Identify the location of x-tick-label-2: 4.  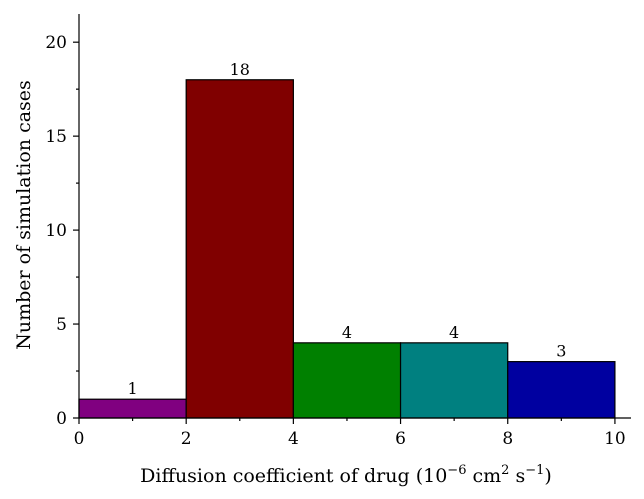
(293, 439).